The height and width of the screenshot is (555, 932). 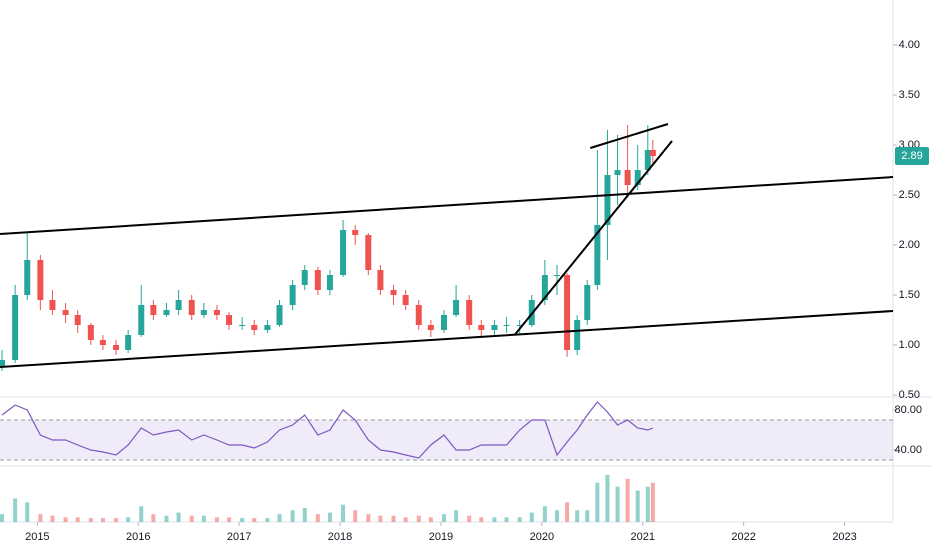 What do you see at coordinates (909, 395) in the screenshot?
I see `y-tick-label: 0.50` at bounding box center [909, 395].